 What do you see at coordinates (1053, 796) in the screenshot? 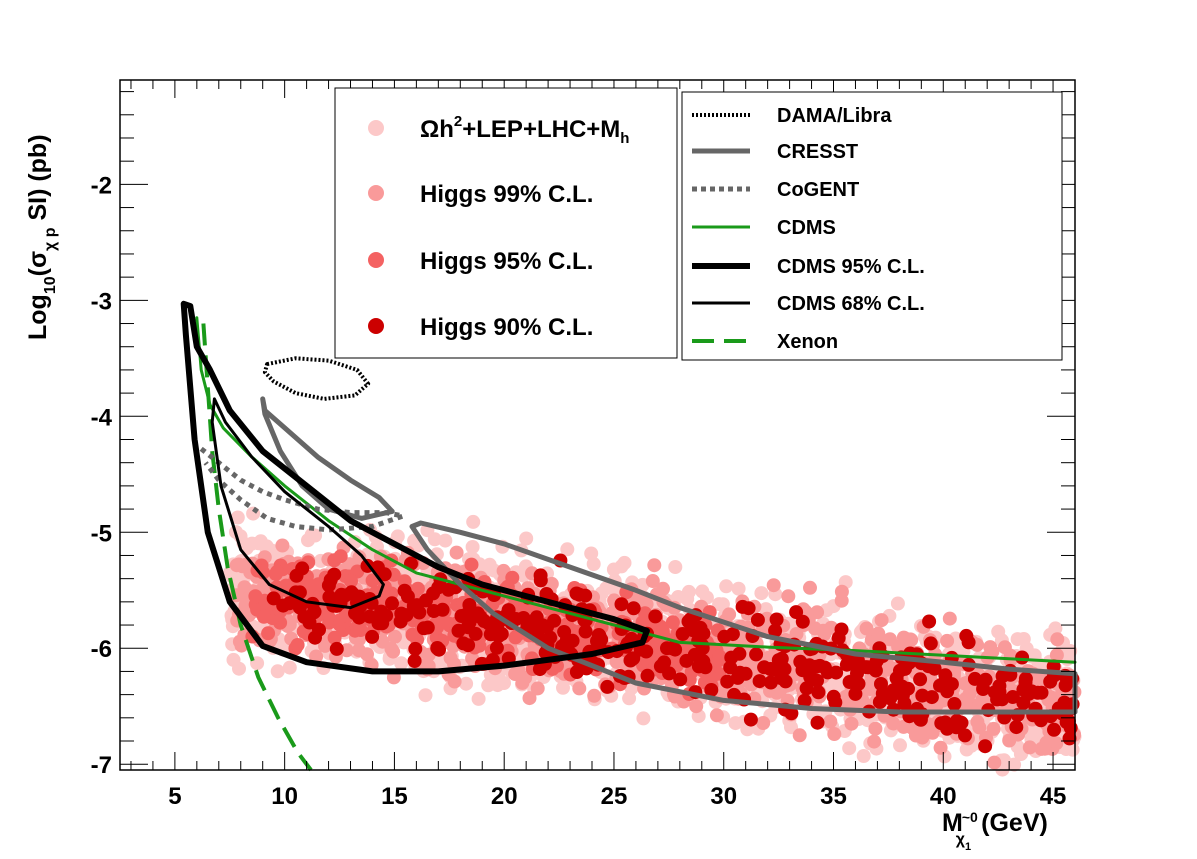
I see `x-tick-label: 45` at bounding box center [1053, 796].